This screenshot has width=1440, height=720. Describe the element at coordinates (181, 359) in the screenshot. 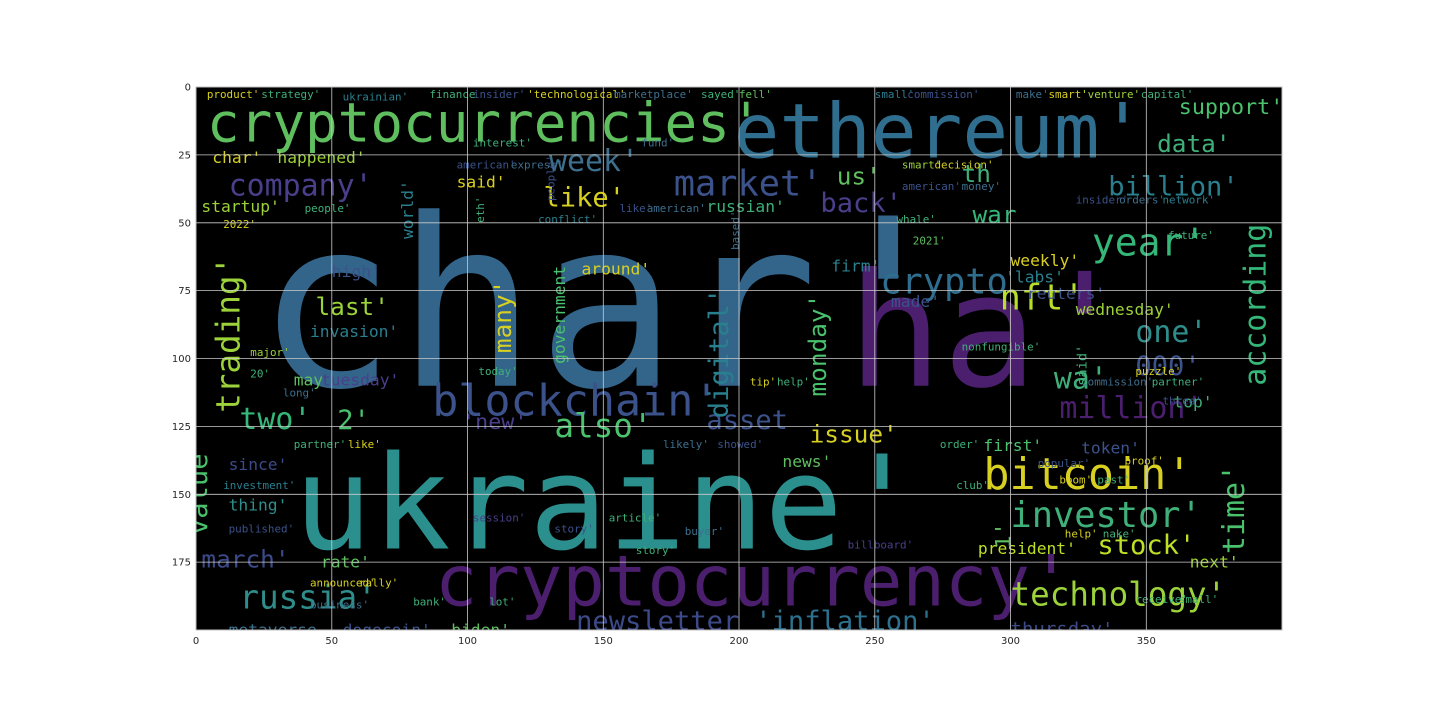

I see `y-tick-label: 100` at that location.